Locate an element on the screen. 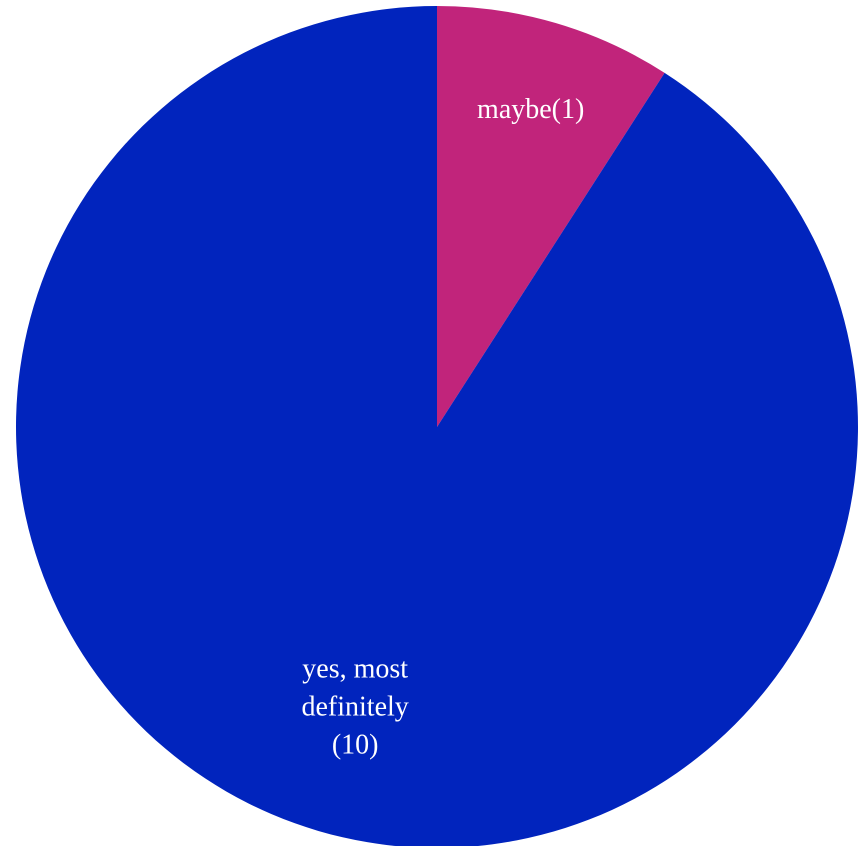  pie-slice-label-yes-most-definitely: yes, most definitely (10) is located at coordinates (355, 707).